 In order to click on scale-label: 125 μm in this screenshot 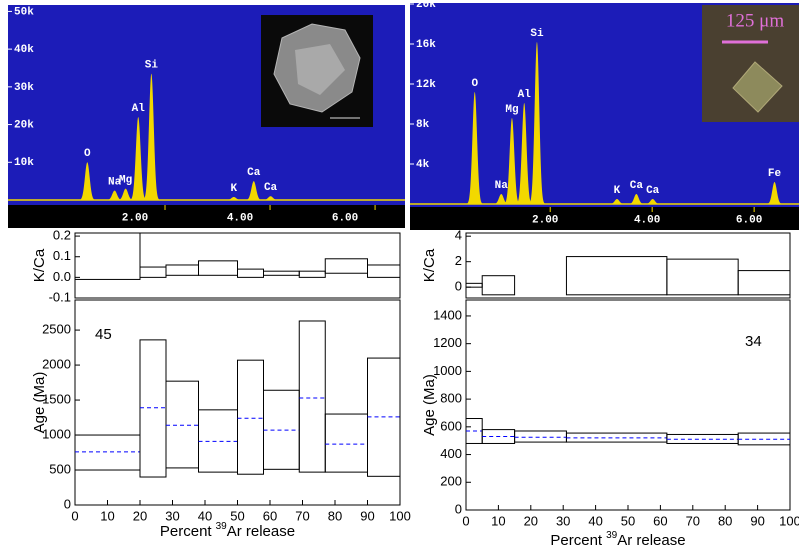, I will do `click(755, 20)`.